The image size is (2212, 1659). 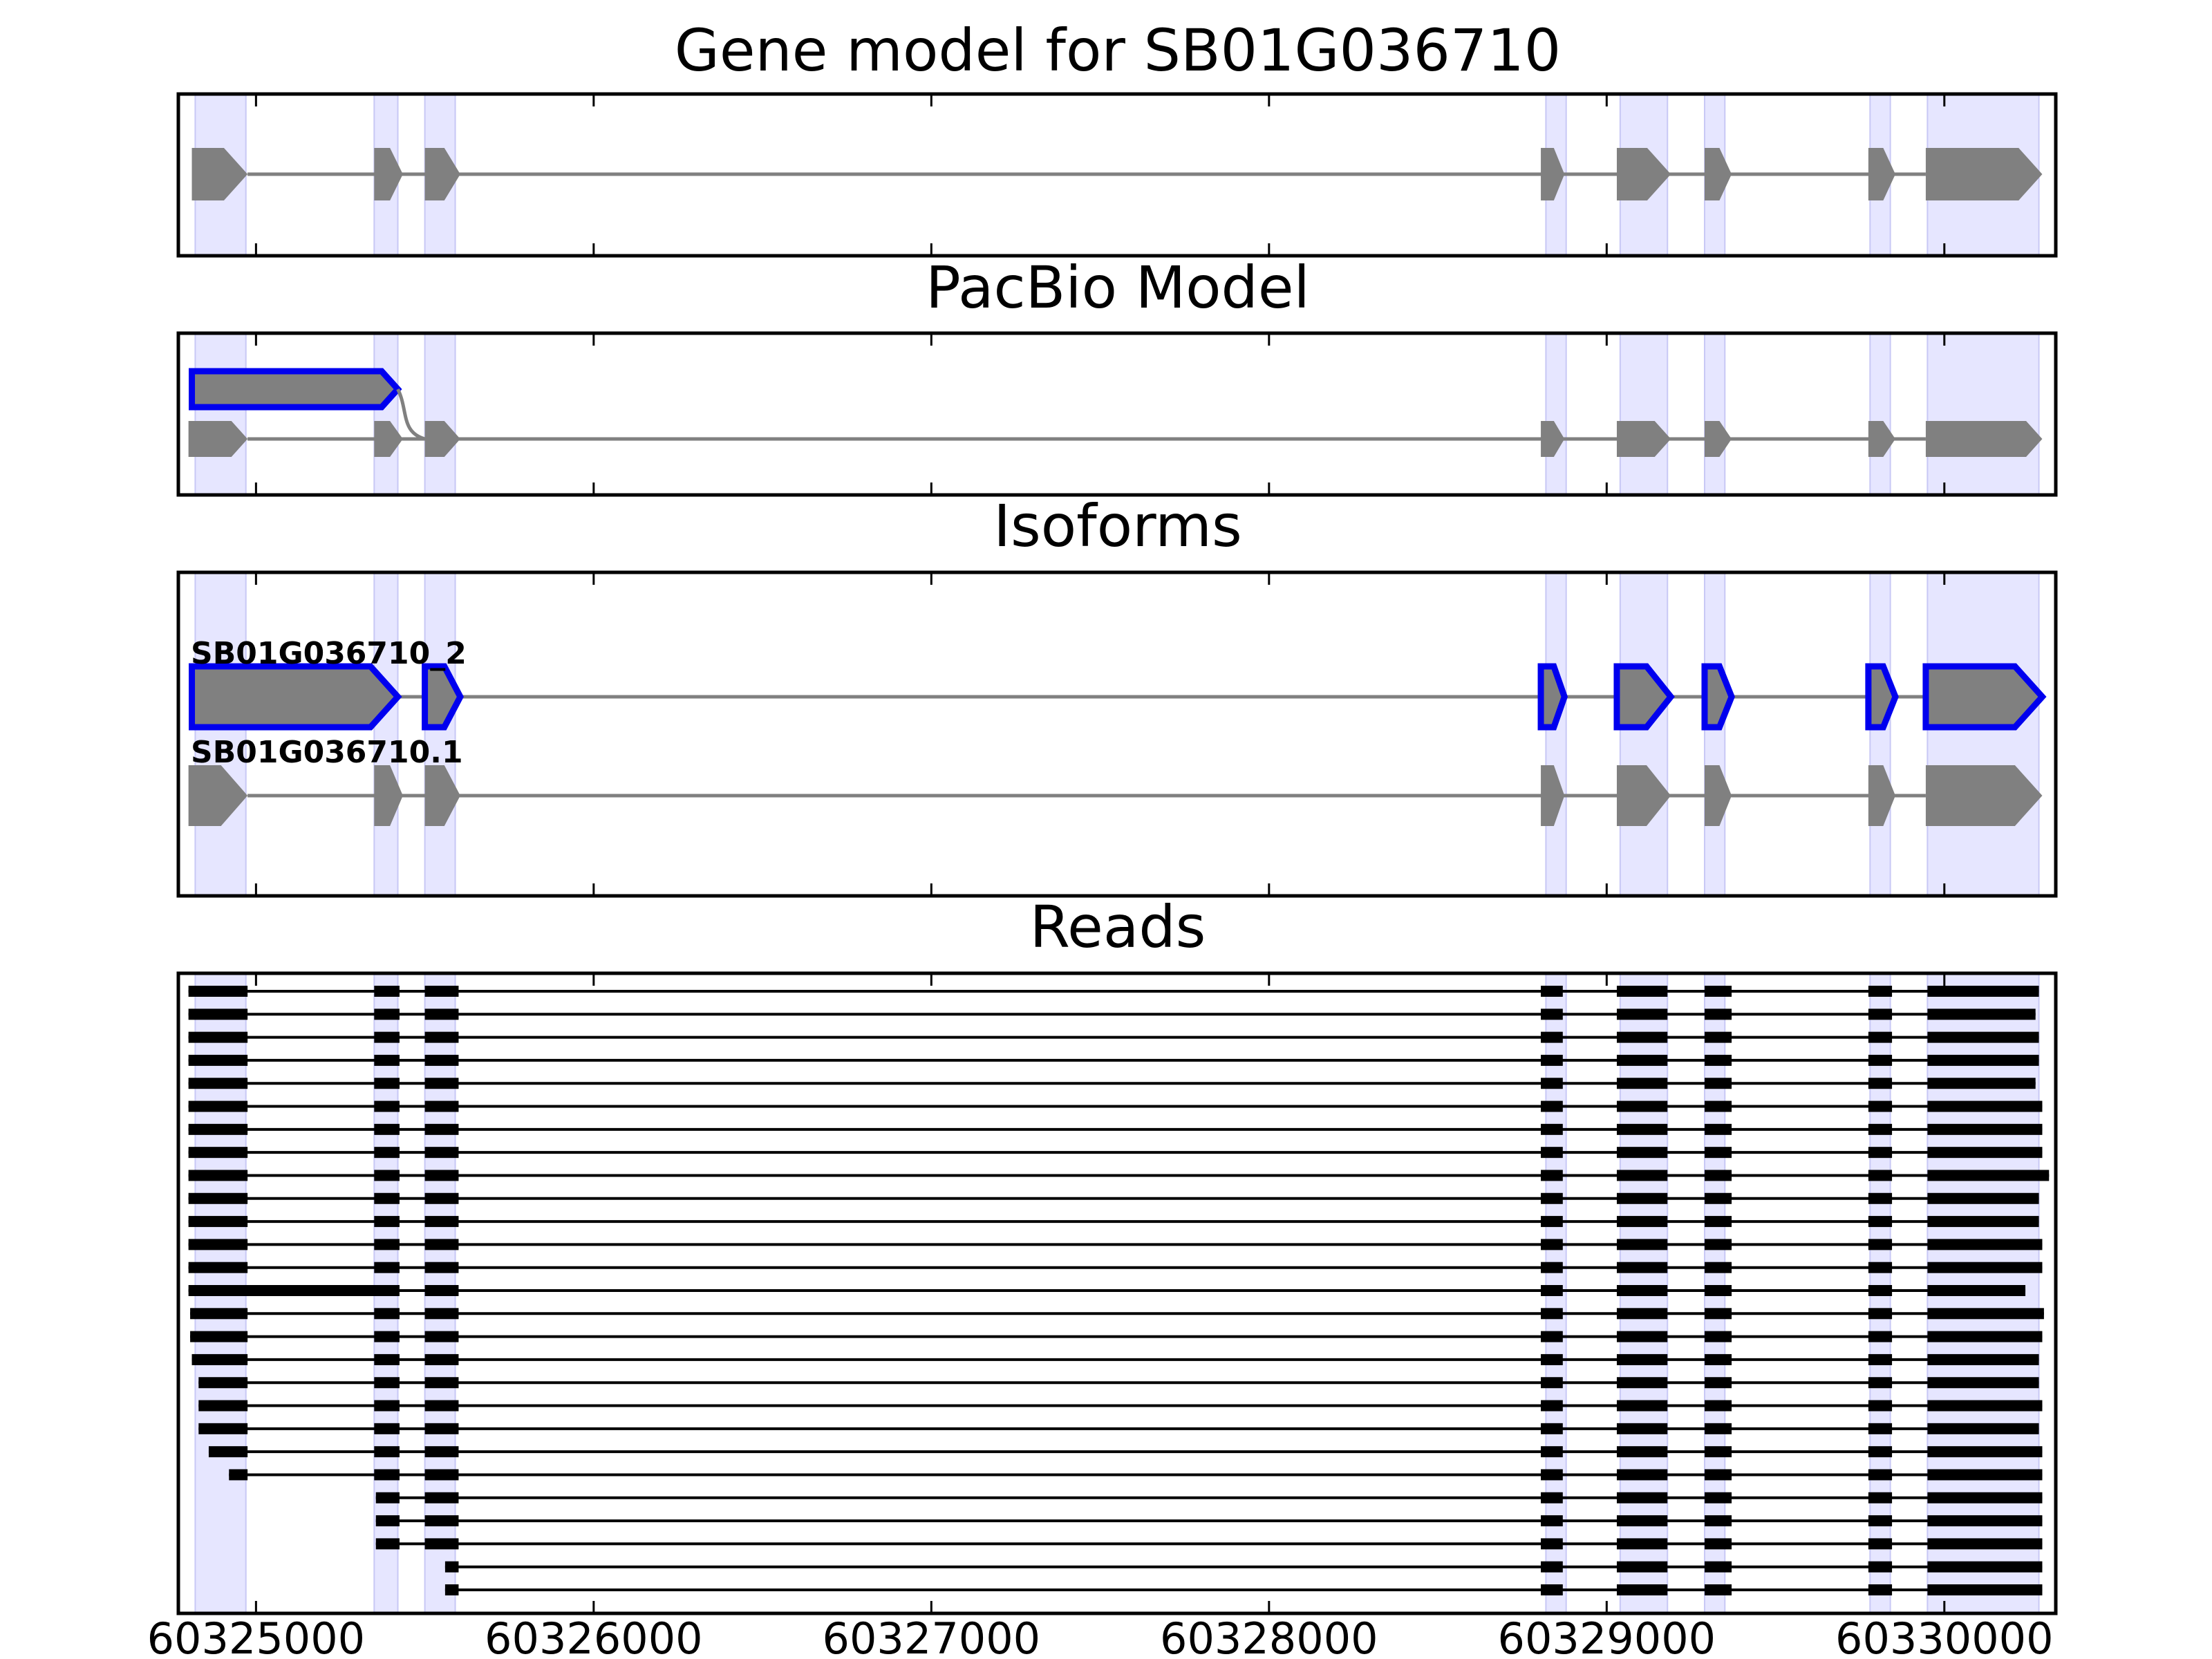 I want to click on splice-connector, so click(x=411, y=414).